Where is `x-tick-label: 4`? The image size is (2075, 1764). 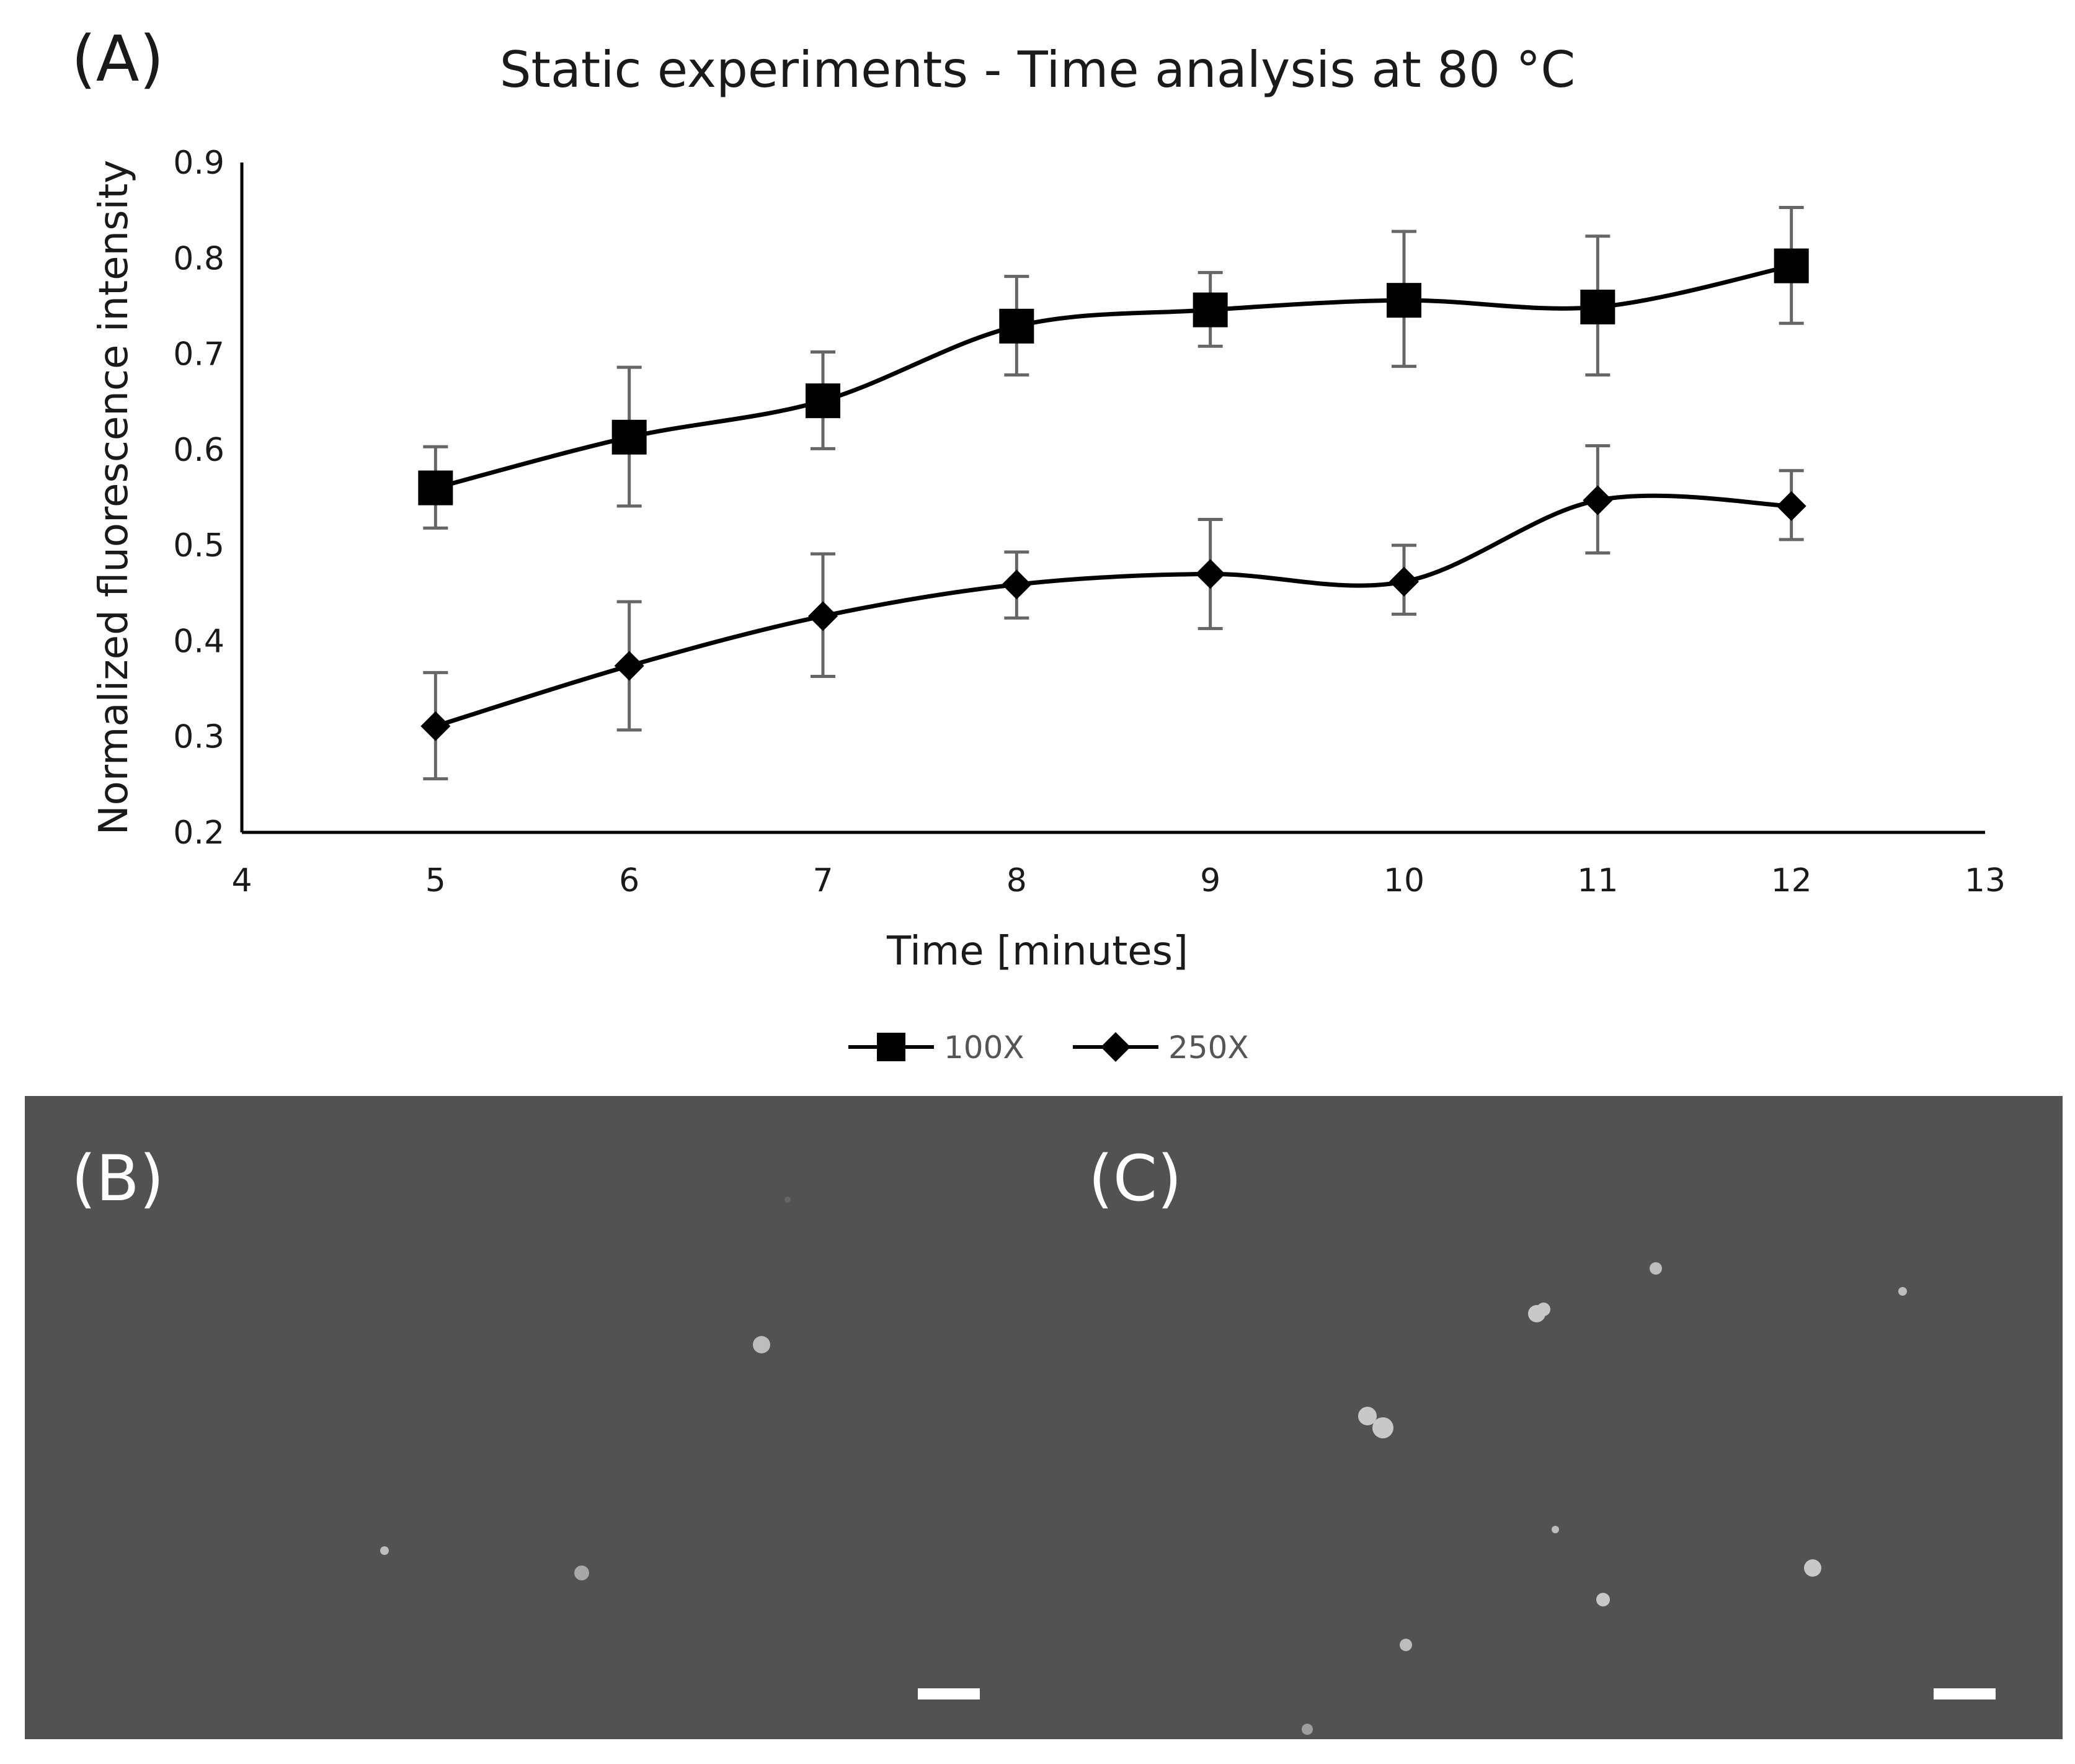 x-tick-label: 4 is located at coordinates (242, 880).